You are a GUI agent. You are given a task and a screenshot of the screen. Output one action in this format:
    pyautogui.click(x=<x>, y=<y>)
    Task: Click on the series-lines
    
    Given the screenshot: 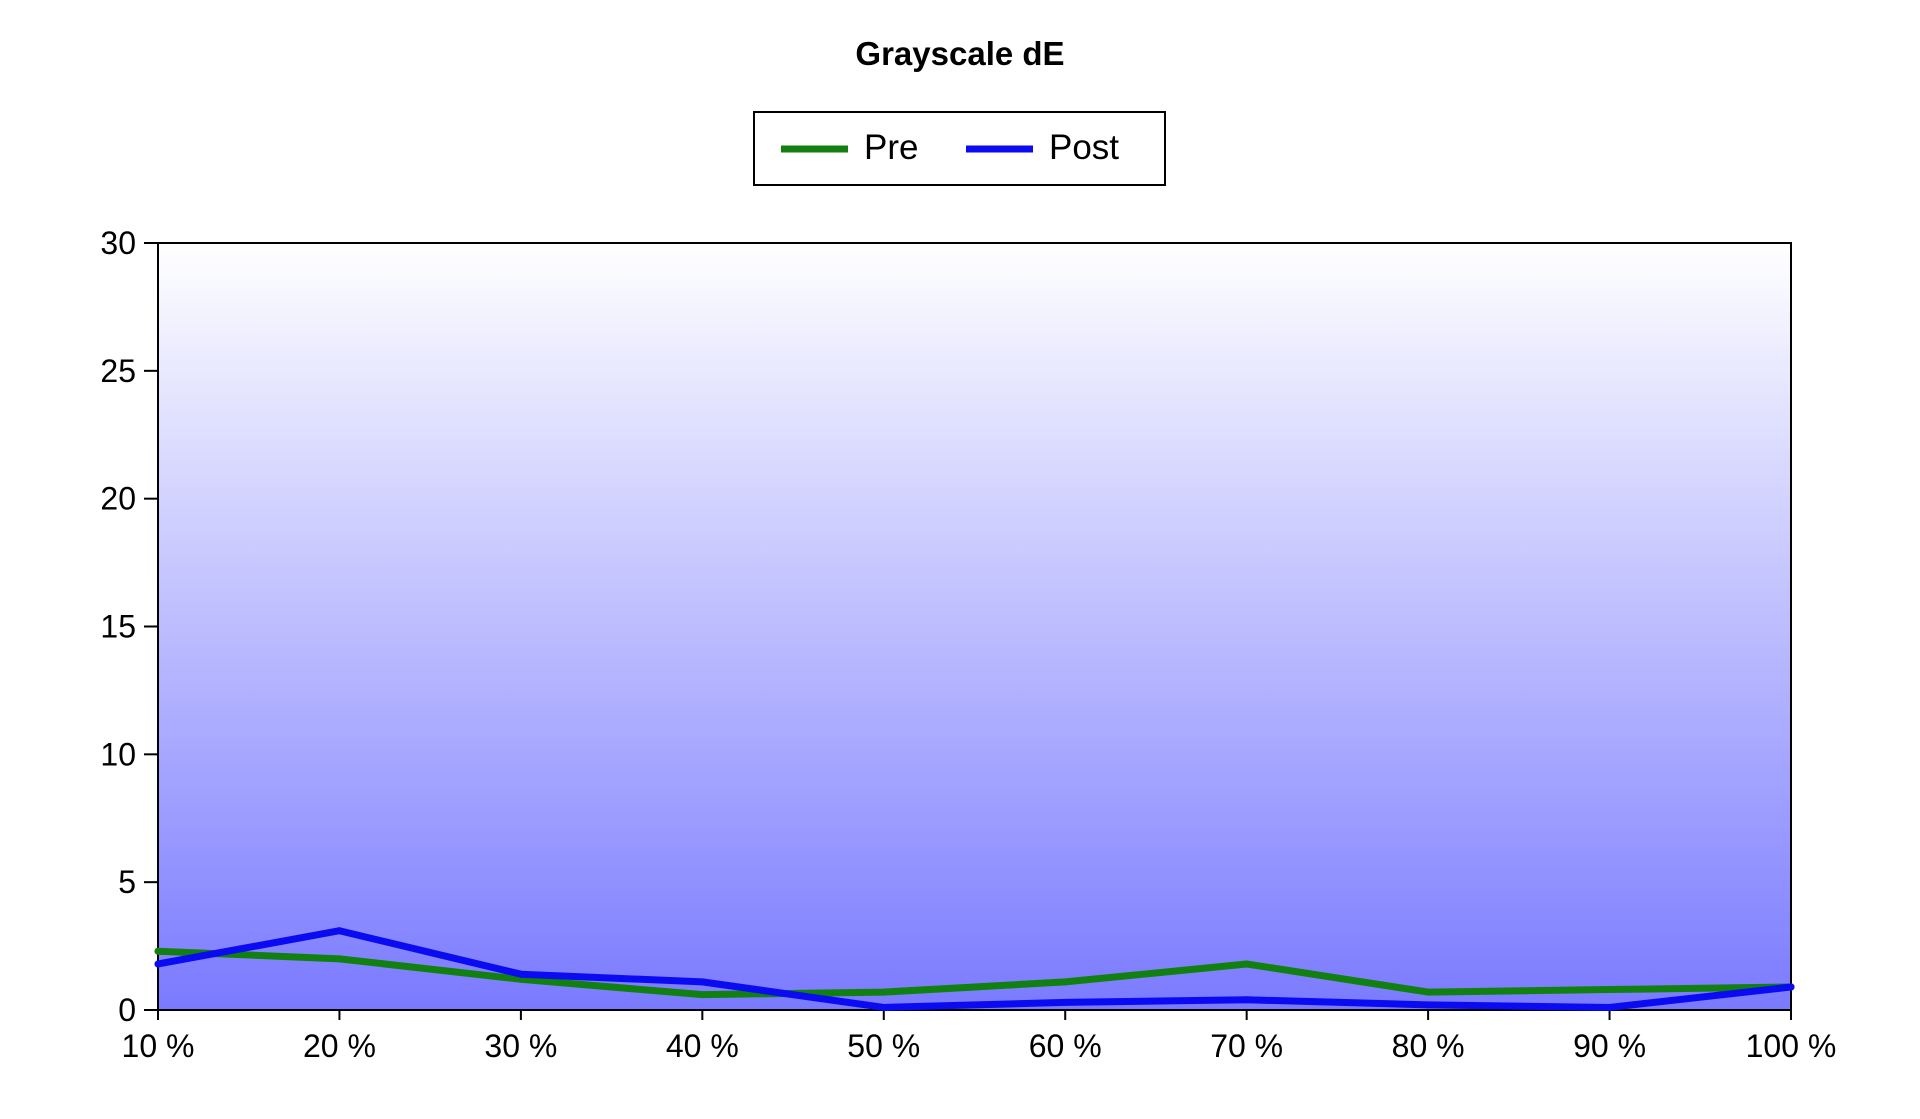 What is the action you would take?
    pyautogui.click(x=974, y=969)
    